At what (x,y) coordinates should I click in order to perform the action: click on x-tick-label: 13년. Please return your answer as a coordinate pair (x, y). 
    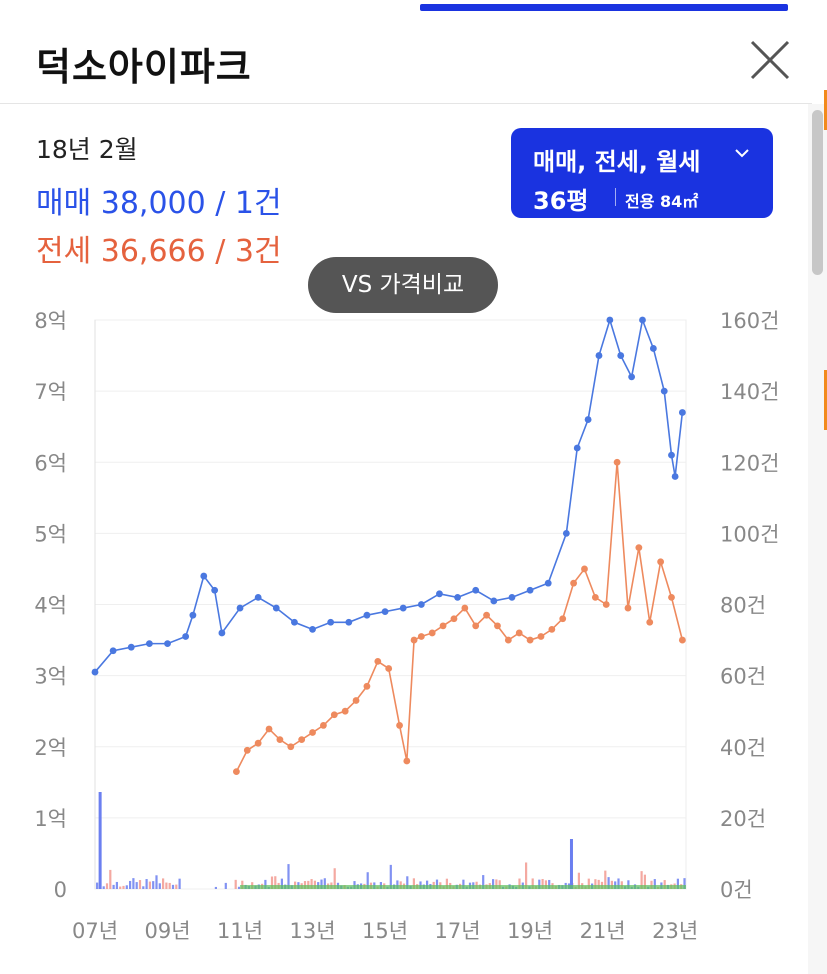
    Looking at the image, I should click on (313, 931).